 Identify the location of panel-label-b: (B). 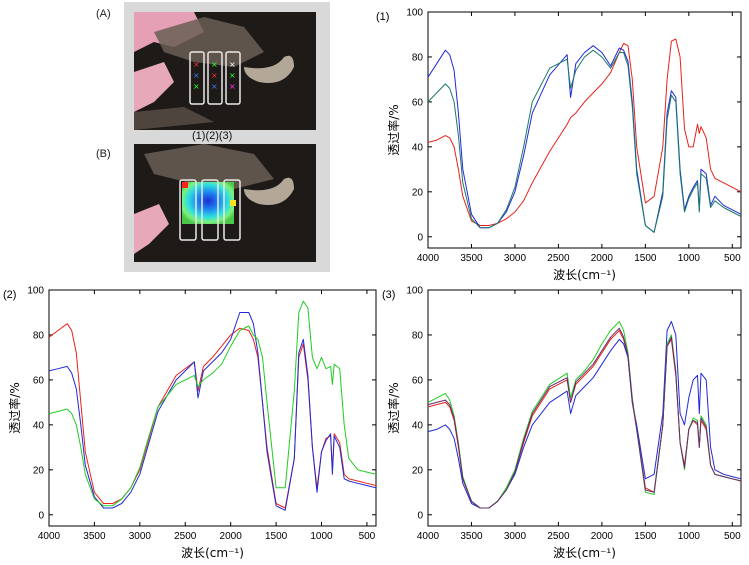
(103, 154).